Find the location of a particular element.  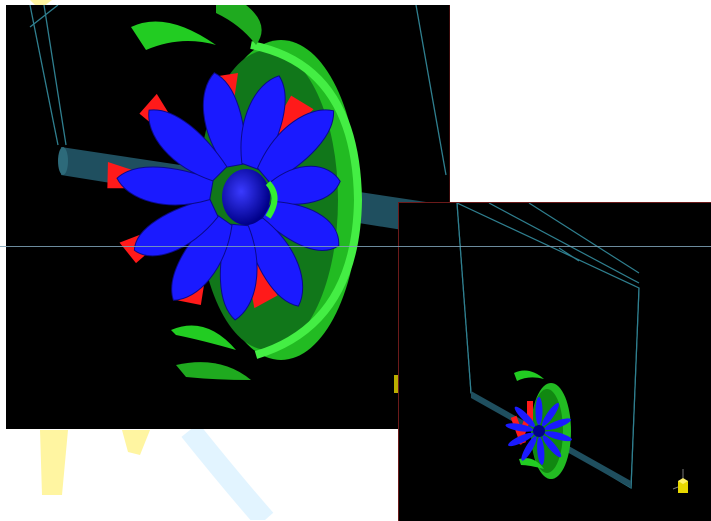

small-fan is located at coordinates (538, 424).